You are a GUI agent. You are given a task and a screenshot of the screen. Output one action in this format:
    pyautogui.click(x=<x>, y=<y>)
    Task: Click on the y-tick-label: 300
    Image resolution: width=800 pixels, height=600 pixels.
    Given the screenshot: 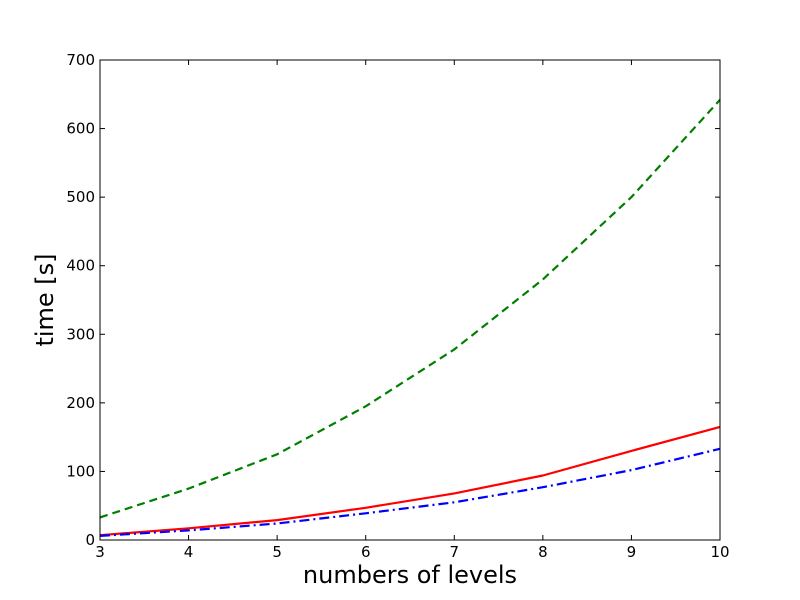 What is the action you would take?
    pyautogui.click(x=80, y=334)
    